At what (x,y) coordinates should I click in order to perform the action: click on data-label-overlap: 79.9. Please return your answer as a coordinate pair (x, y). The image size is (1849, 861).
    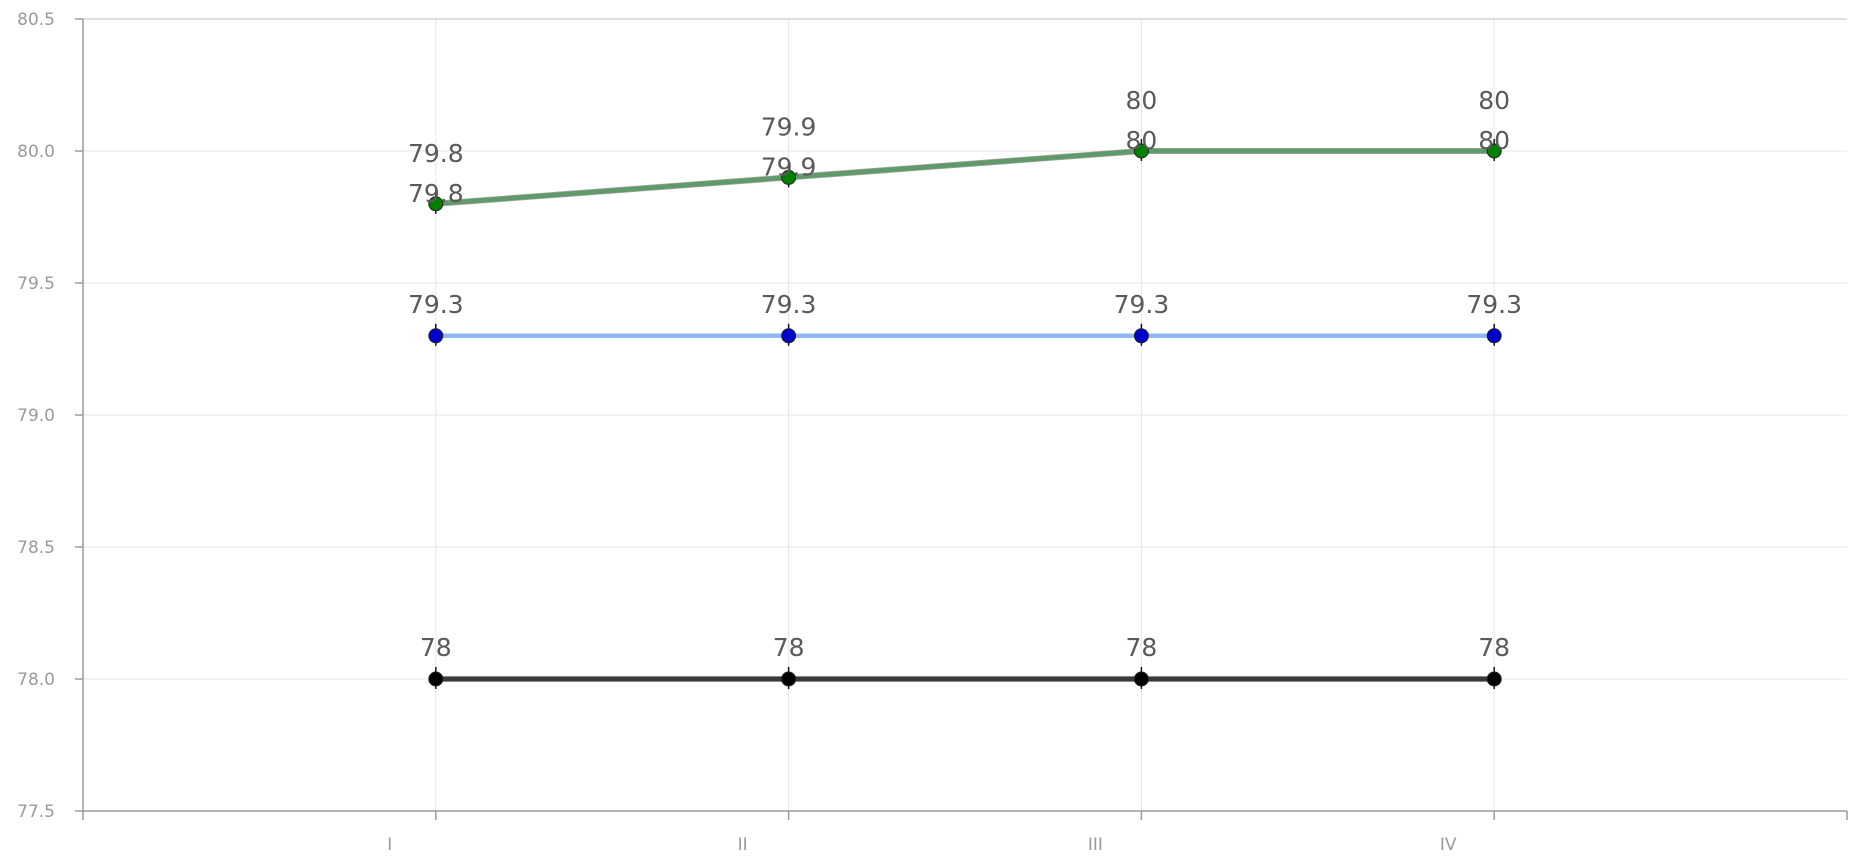
    Looking at the image, I should click on (789, 166).